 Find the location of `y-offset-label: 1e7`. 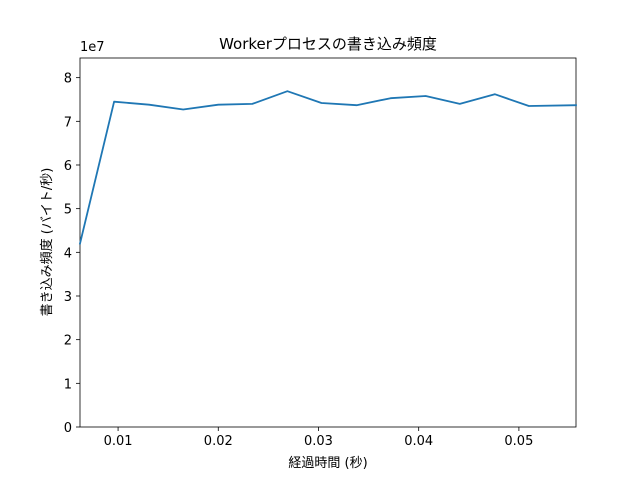

y-offset-label: 1e7 is located at coordinates (92, 47).